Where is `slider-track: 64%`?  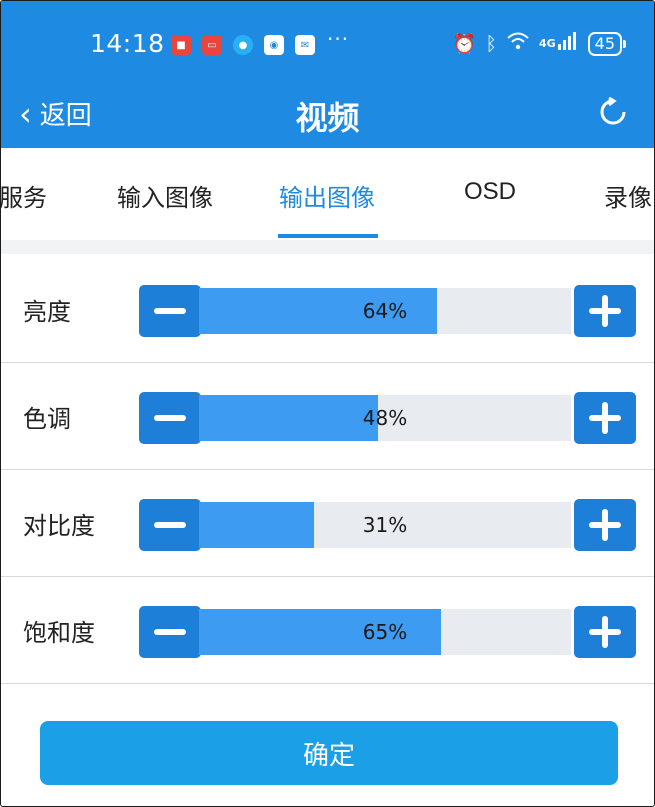 slider-track: 64% is located at coordinates (385, 311).